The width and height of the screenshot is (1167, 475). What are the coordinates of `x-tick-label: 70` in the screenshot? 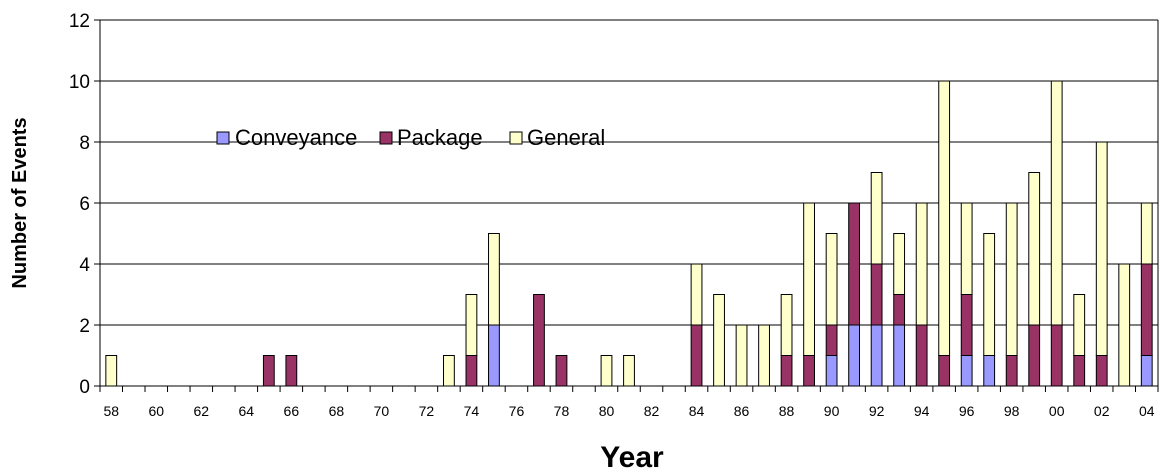 It's located at (382, 411).